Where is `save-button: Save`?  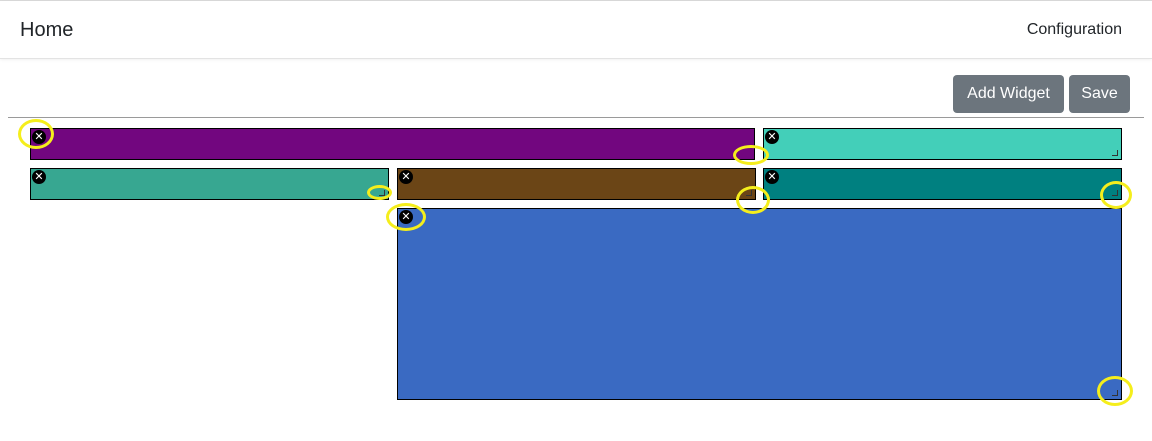 save-button: Save is located at coordinates (1099, 94).